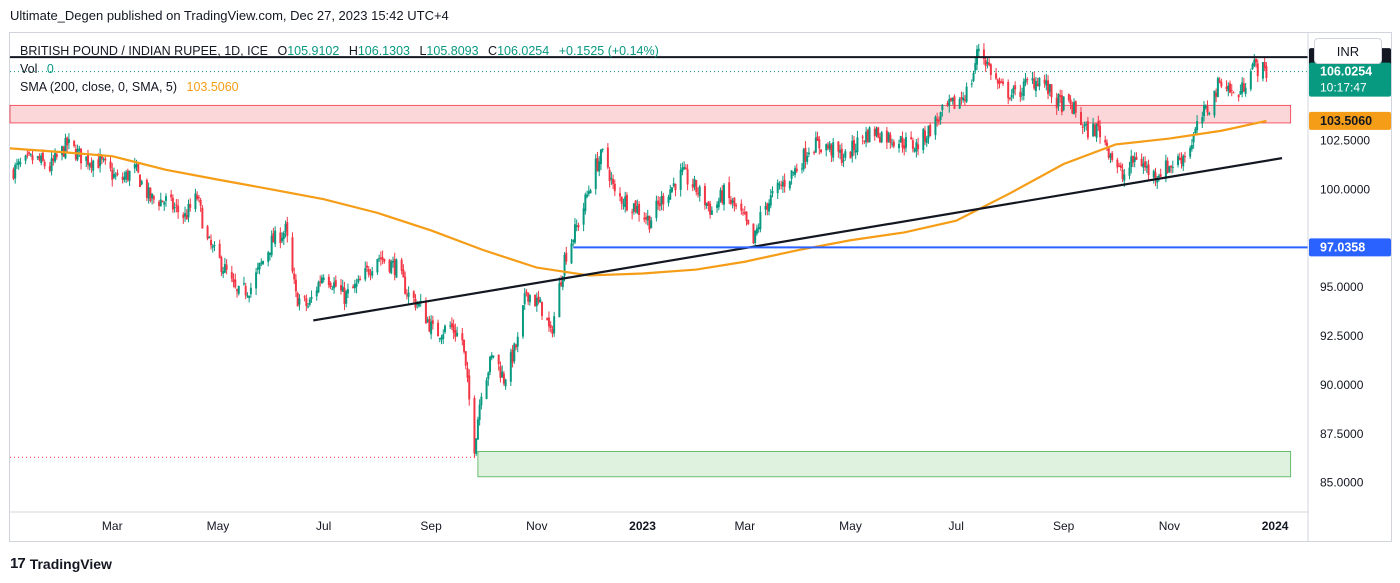  Describe the element at coordinates (218, 526) in the screenshot. I see `x-tick-label: May` at that location.